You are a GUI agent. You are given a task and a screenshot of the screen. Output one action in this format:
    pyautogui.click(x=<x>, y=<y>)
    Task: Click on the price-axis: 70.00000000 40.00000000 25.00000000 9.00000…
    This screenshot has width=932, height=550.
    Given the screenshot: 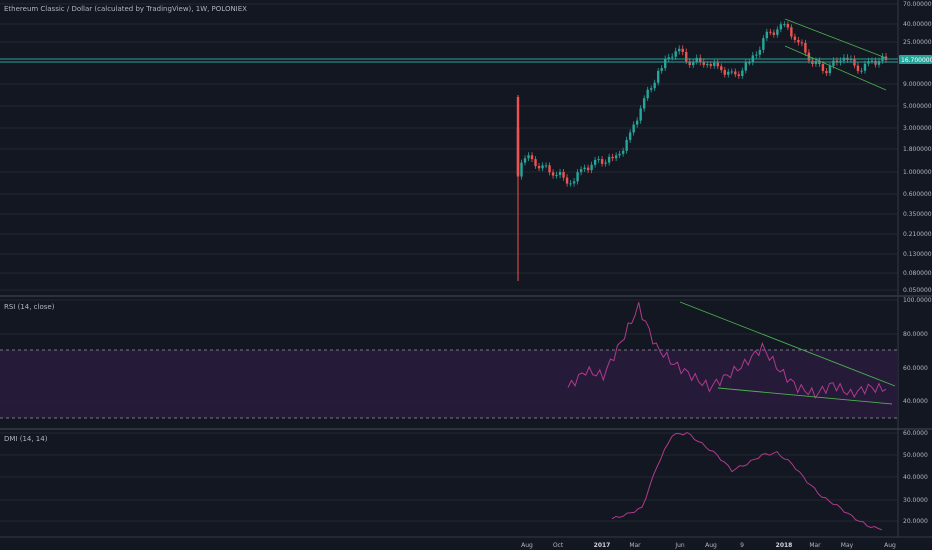 What is the action you would take?
    pyautogui.click(x=917, y=147)
    